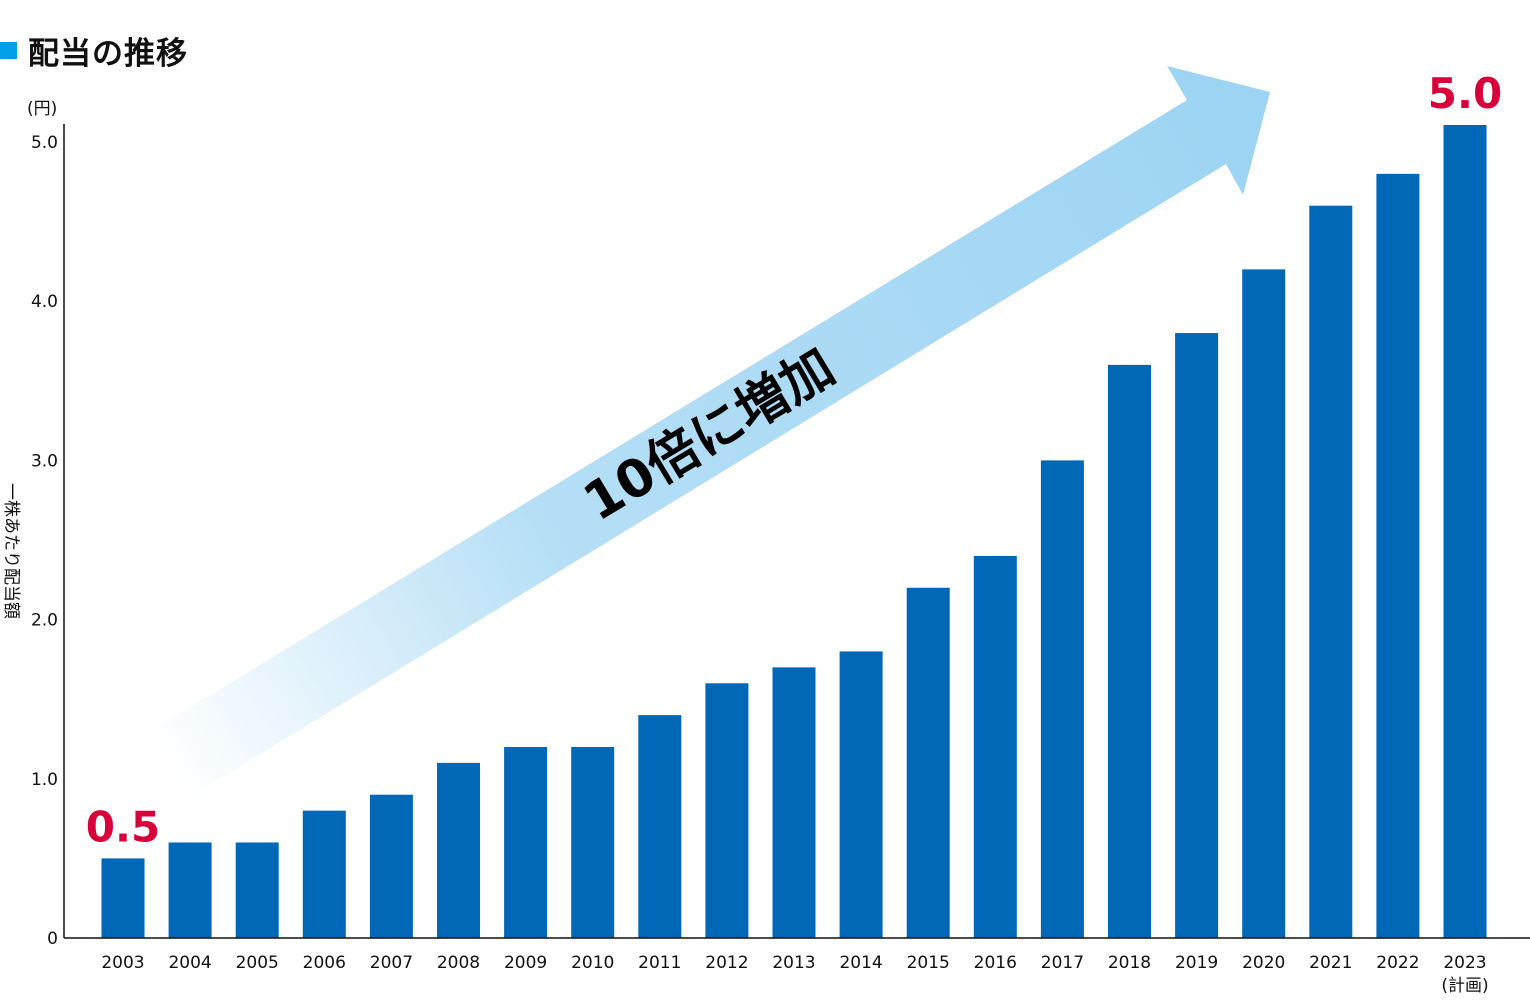  What do you see at coordinates (257, 890) in the screenshot?
I see `bar-2005` at bounding box center [257, 890].